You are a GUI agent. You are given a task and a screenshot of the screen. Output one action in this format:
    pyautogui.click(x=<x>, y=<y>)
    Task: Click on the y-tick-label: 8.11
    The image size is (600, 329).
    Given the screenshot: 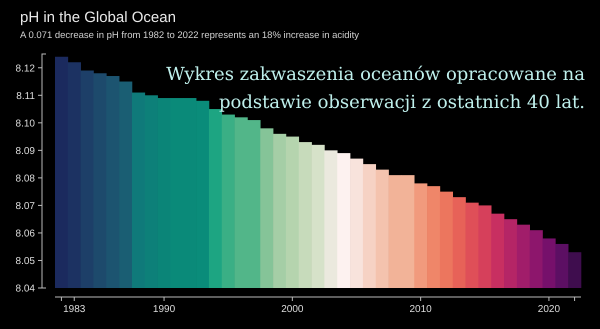 What is the action you would take?
    pyautogui.click(x=26, y=96)
    